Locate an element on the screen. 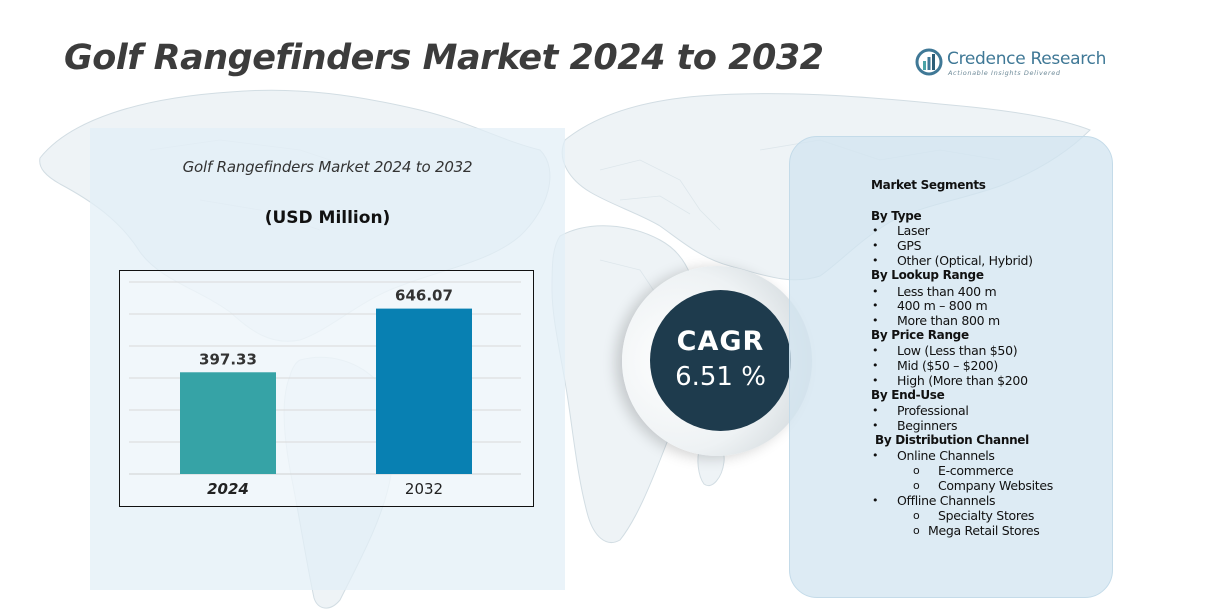 This screenshot has width=1215, height=612. logo-name: Credence Research is located at coordinates (1027, 59).